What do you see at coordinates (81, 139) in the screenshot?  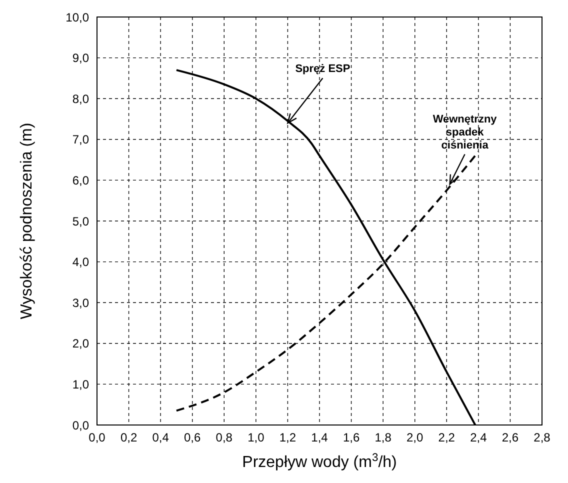 I see `y-tick-label: 7,0` at bounding box center [81, 139].